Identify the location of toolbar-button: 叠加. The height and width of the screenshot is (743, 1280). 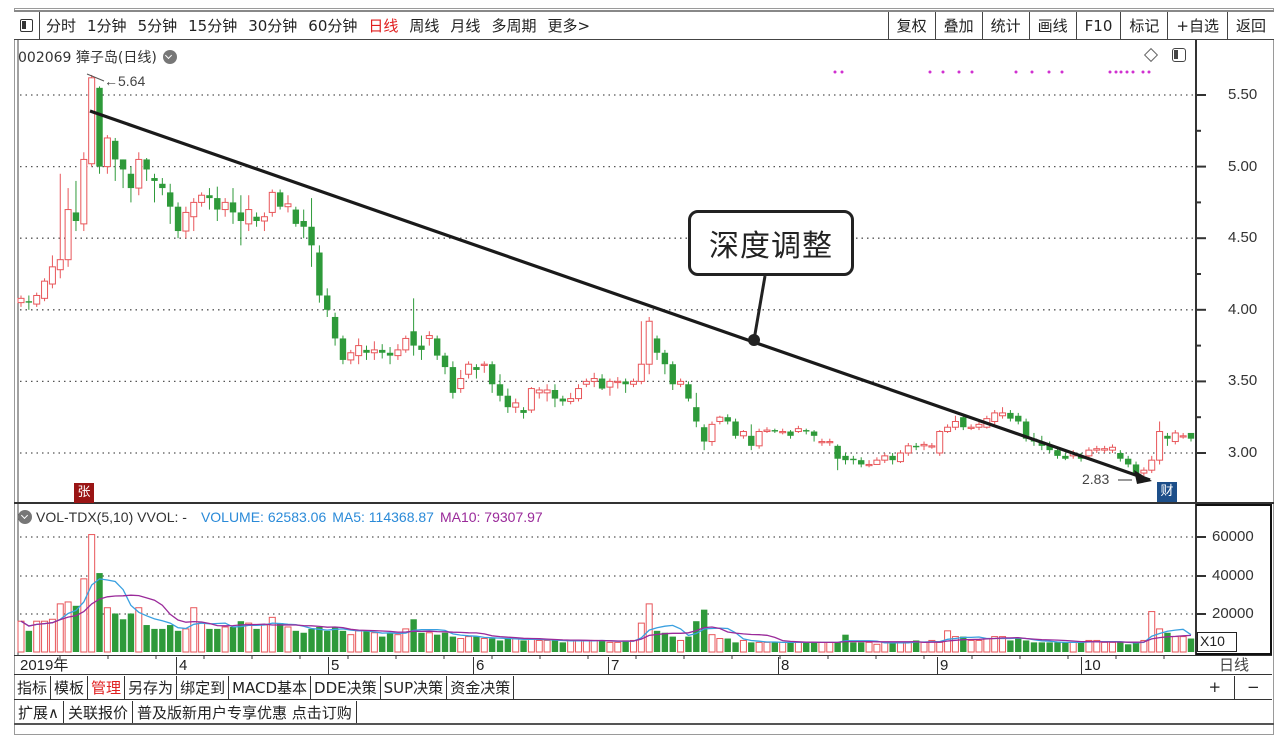
(958, 25).